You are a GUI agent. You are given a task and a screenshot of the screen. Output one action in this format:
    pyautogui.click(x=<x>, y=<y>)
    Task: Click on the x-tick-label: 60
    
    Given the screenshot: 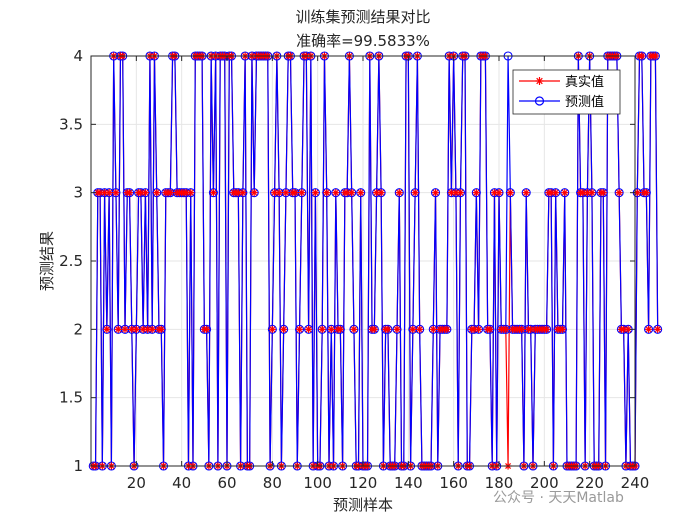 What is the action you would take?
    pyautogui.click(x=226, y=483)
    